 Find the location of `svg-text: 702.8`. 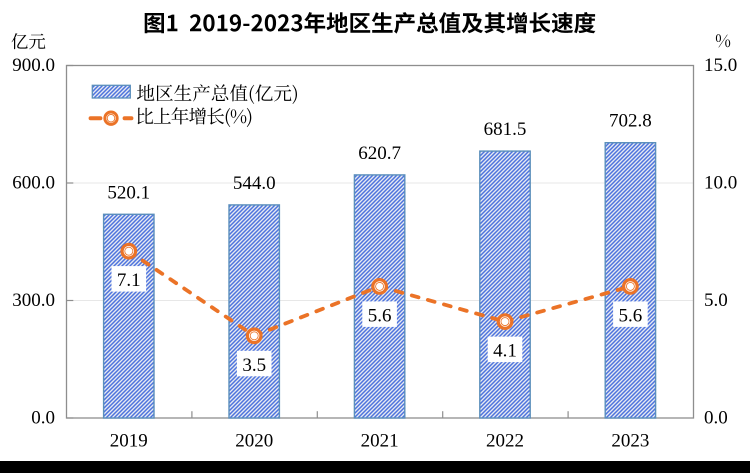

svg-text: 702.8 is located at coordinates (630, 121).